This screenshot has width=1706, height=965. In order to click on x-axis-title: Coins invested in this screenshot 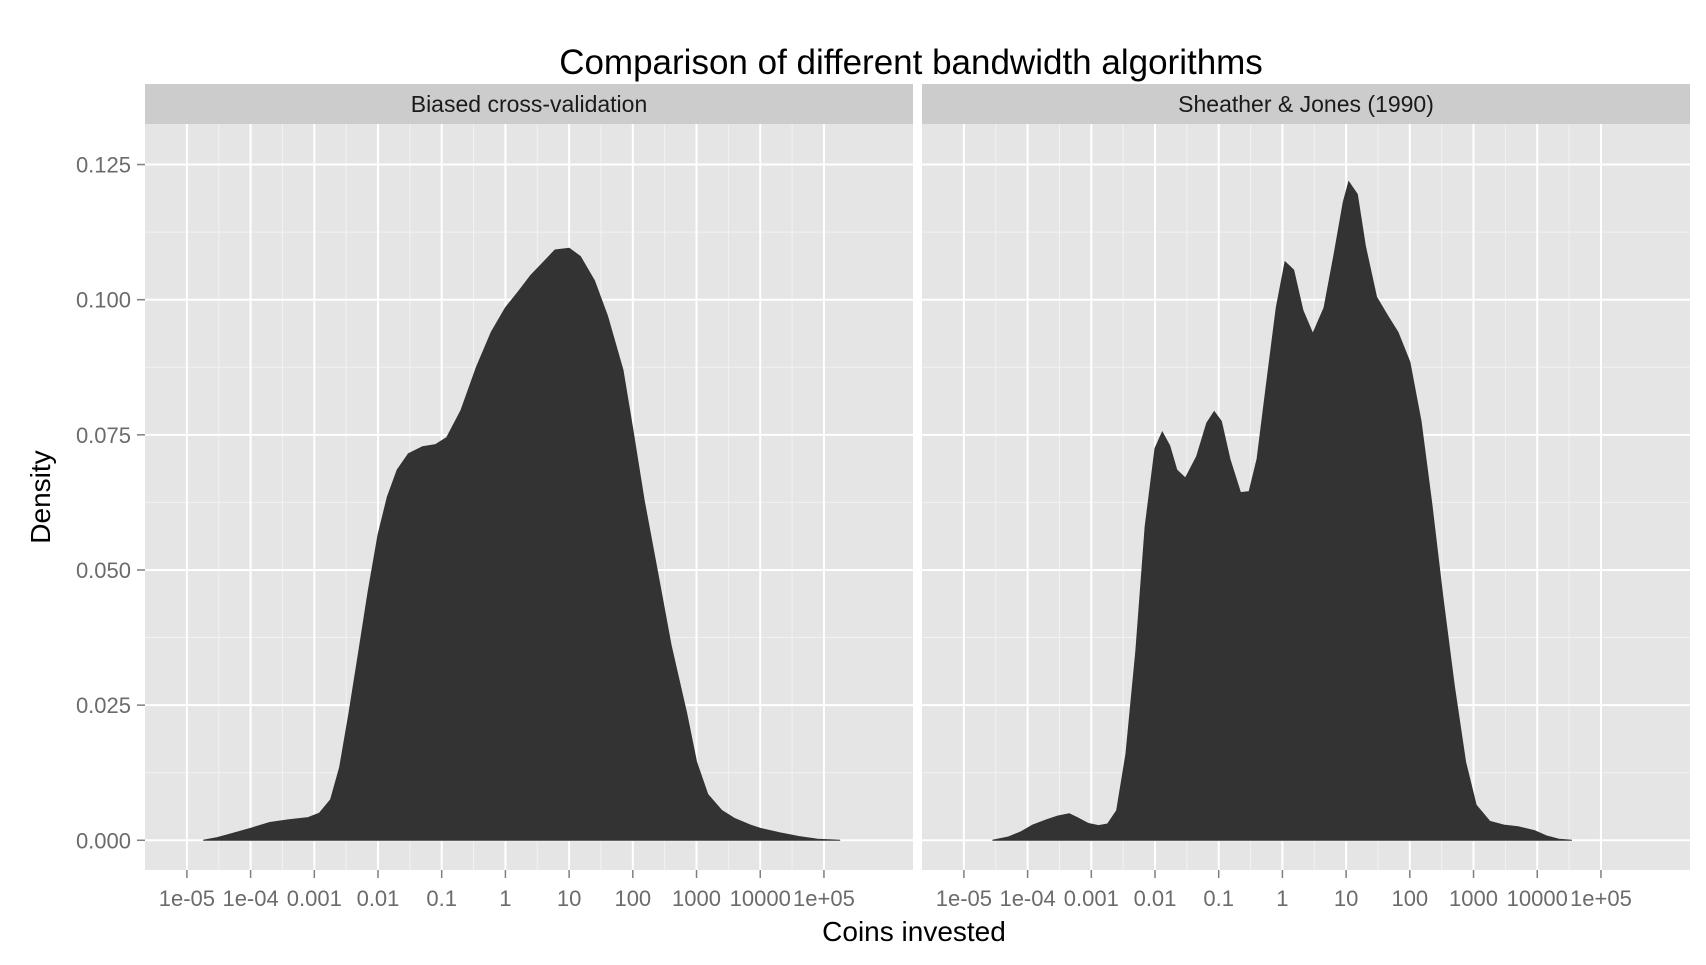, I will do `click(914, 931)`.